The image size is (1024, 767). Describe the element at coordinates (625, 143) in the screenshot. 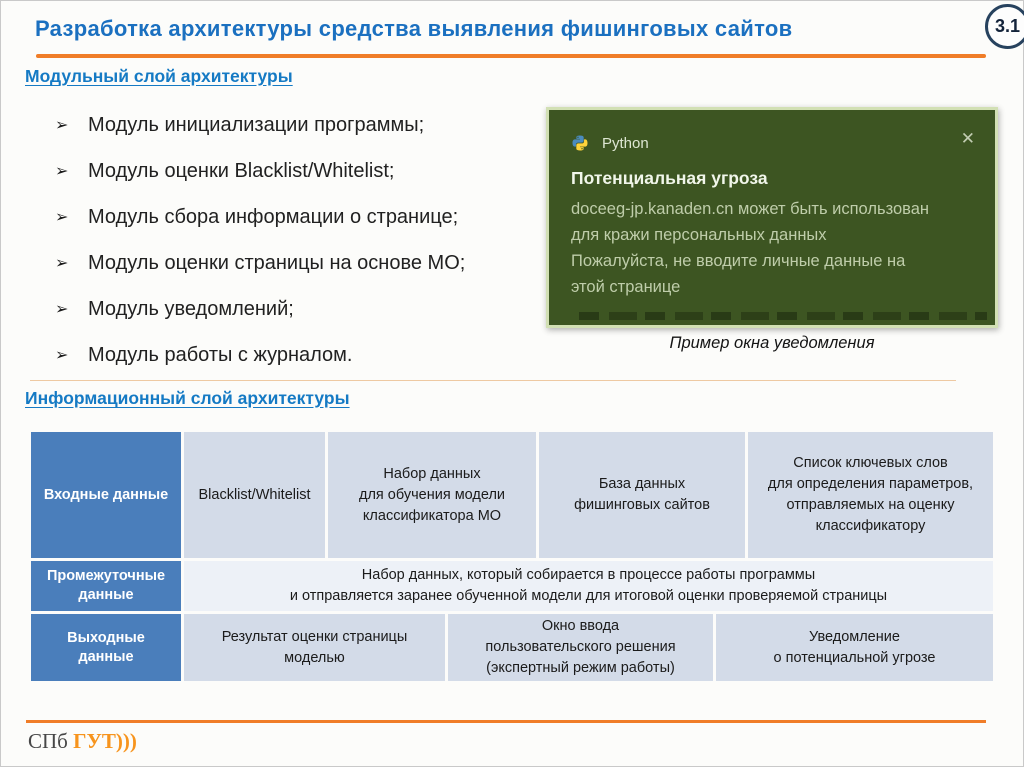

I see `notification-app-name: Python` at that location.